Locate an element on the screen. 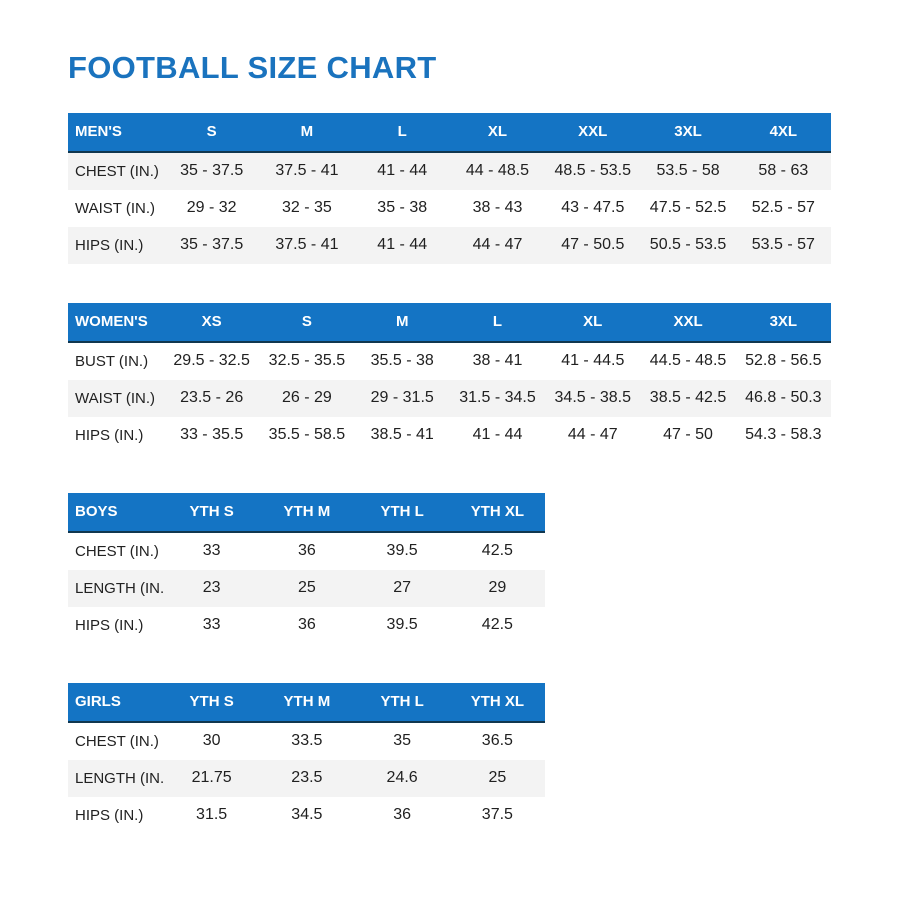 This screenshot has width=900, height=900. mens-size-col-xxl: XXL is located at coordinates (593, 132).